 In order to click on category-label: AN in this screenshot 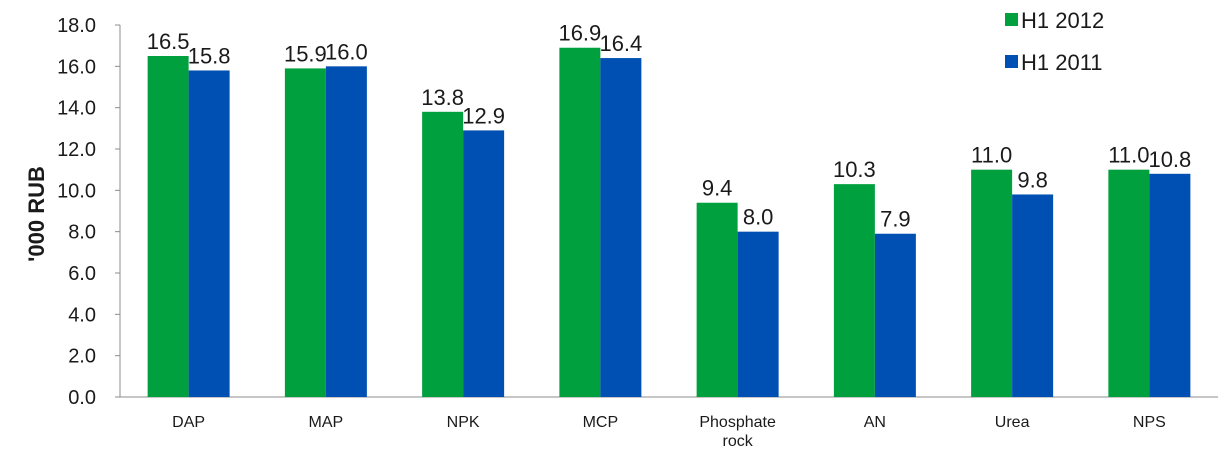, I will do `click(875, 422)`.